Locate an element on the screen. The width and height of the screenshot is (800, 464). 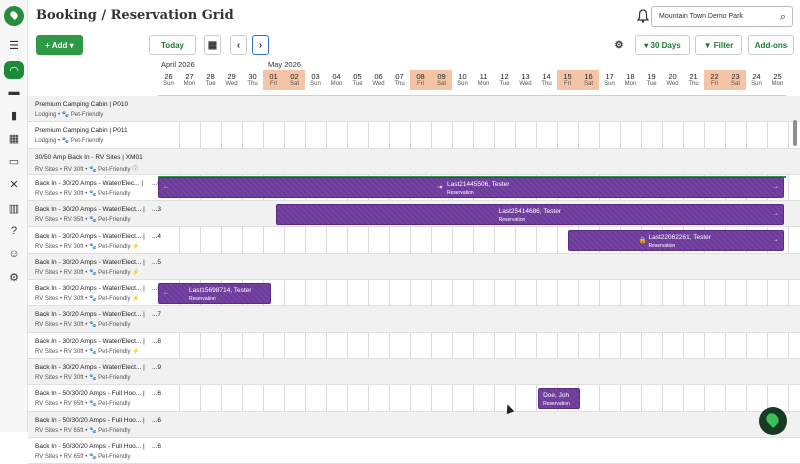
day-header: 28 Tue is located at coordinates (210, 80).